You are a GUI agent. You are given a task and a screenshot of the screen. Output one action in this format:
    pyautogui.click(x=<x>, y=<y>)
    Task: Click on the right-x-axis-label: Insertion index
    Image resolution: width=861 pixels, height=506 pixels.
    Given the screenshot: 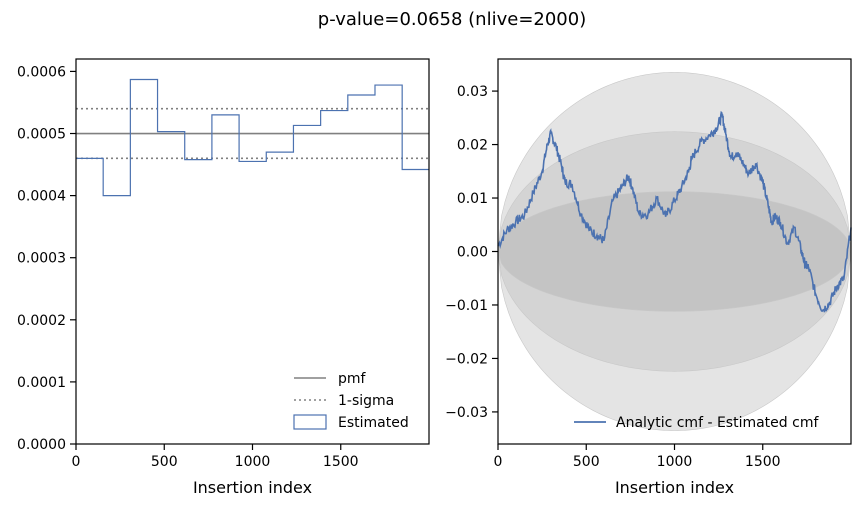 What is the action you would take?
    pyautogui.click(x=674, y=487)
    